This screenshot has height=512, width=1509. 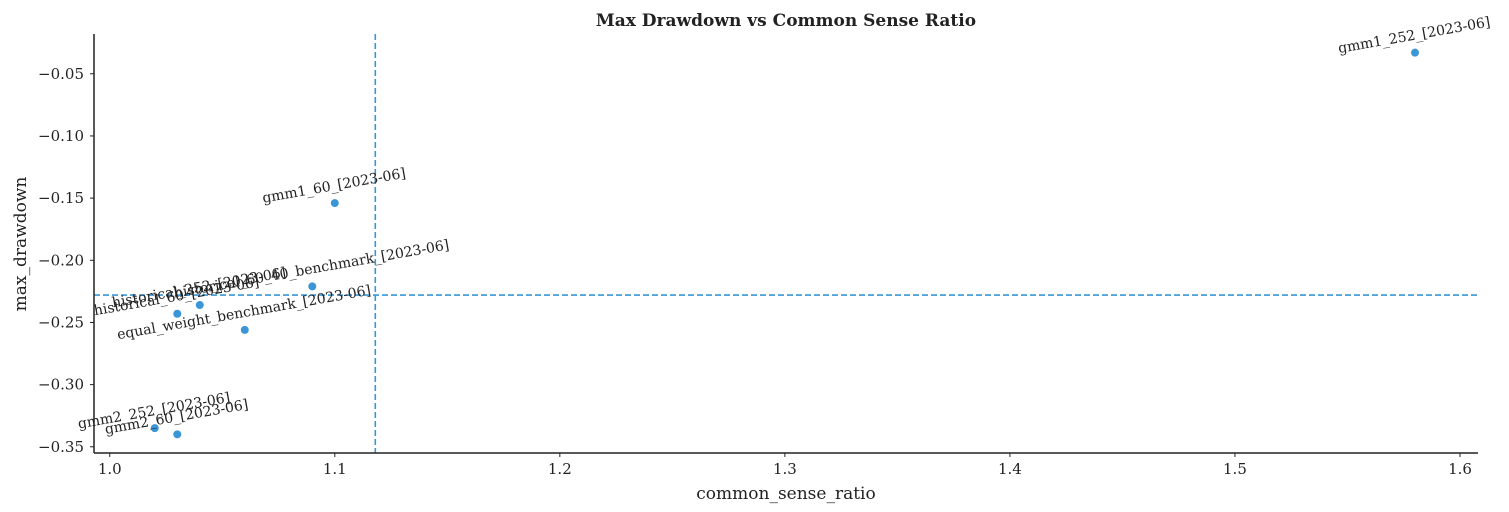 What do you see at coordinates (785, 469) in the screenshot?
I see `x-tick-label: 1.3` at bounding box center [785, 469].